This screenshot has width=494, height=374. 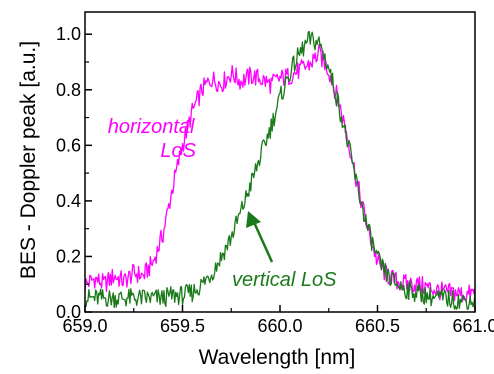 I want to click on x-axis-title: Wavelength [nm], so click(x=277, y=357).